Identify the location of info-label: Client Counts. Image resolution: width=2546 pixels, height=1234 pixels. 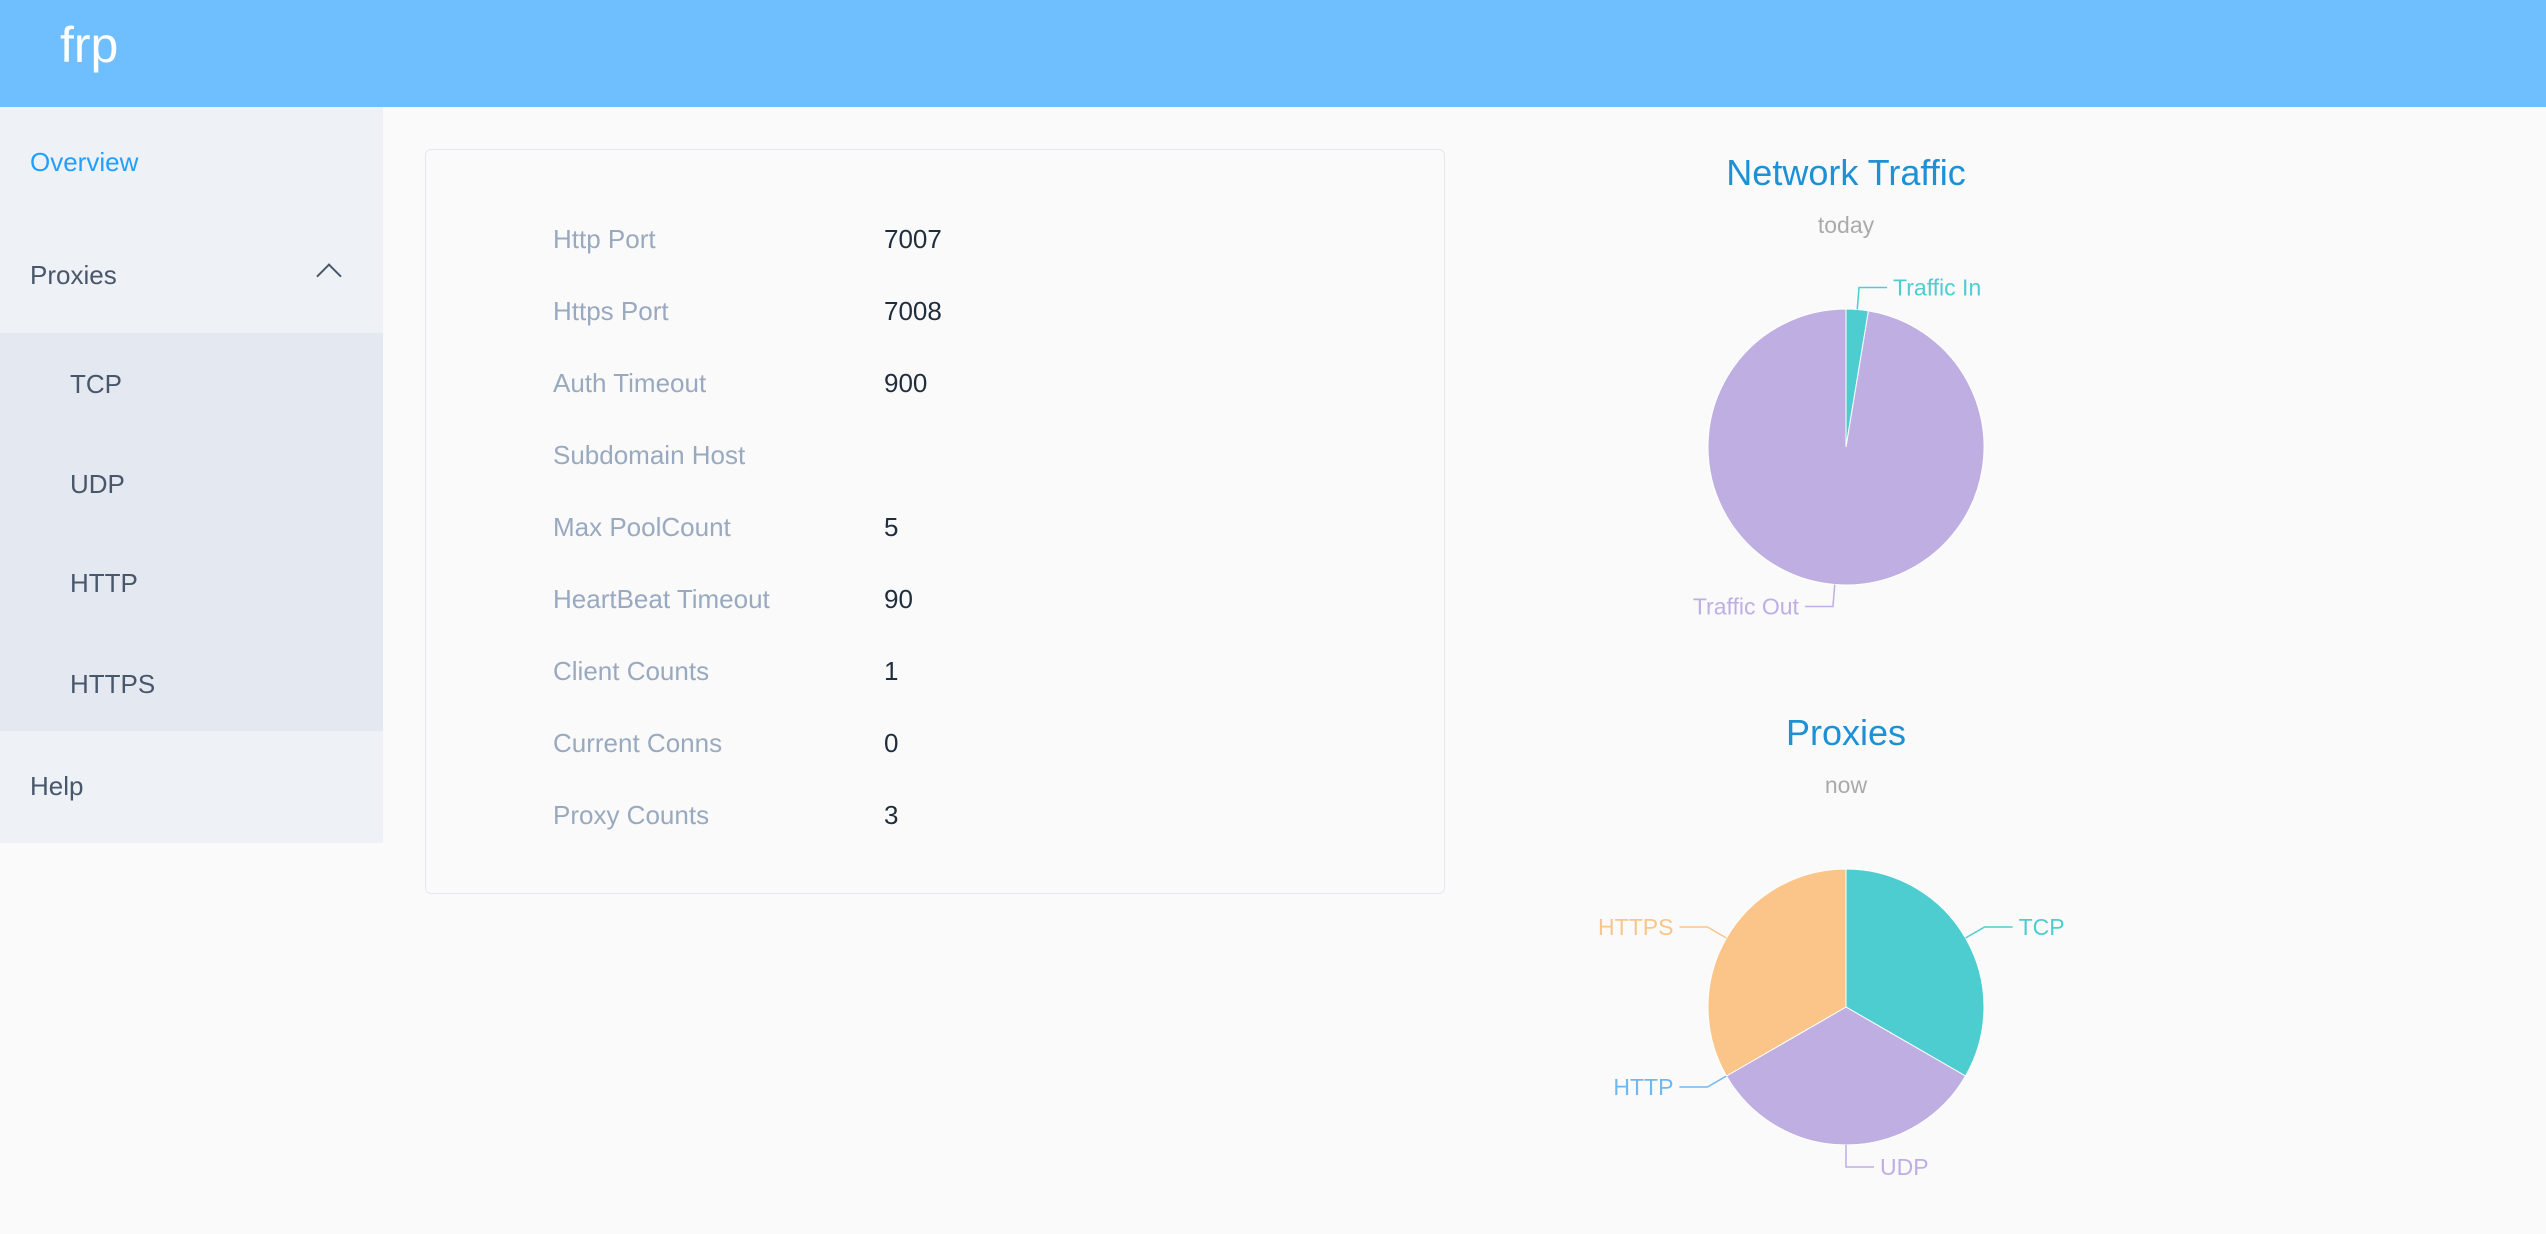
(631, 671).